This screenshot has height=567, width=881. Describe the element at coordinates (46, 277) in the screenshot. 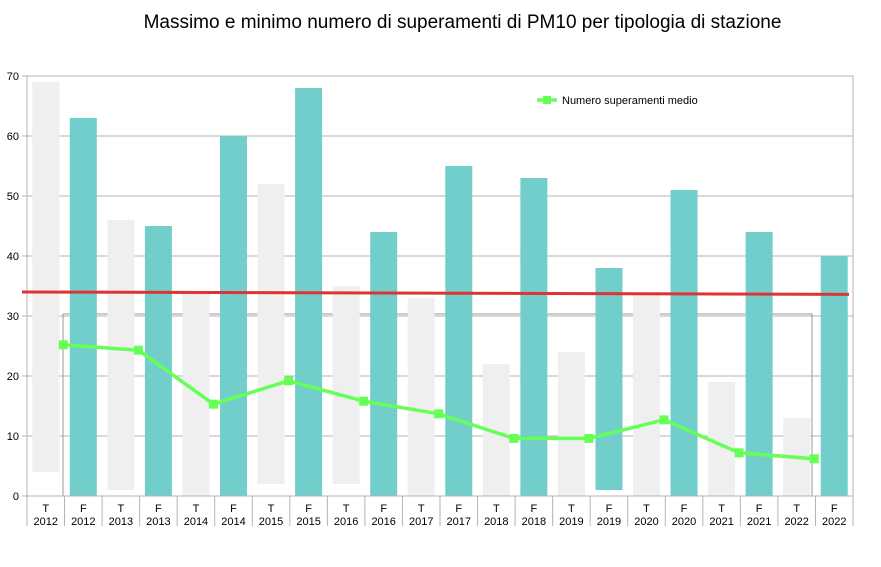

I see `bar-t-2012` at that location.